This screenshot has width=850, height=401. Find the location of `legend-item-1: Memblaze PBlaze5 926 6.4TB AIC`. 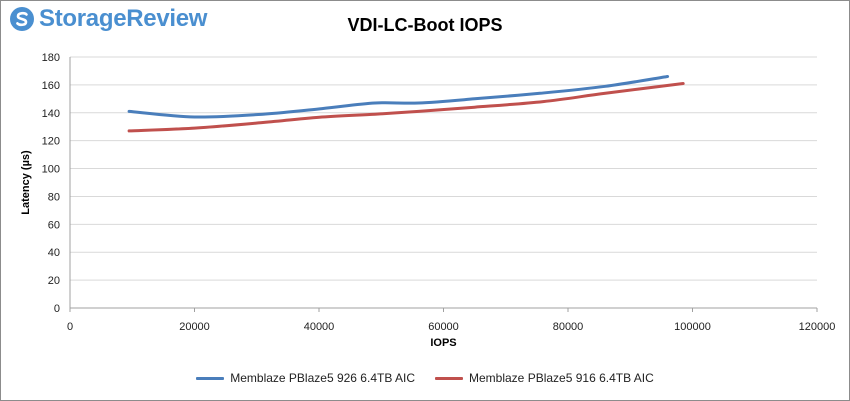

legend-item-1: Memblaze PBlaze5 926 6.4TB AIC is located at coordinates (305, 378).